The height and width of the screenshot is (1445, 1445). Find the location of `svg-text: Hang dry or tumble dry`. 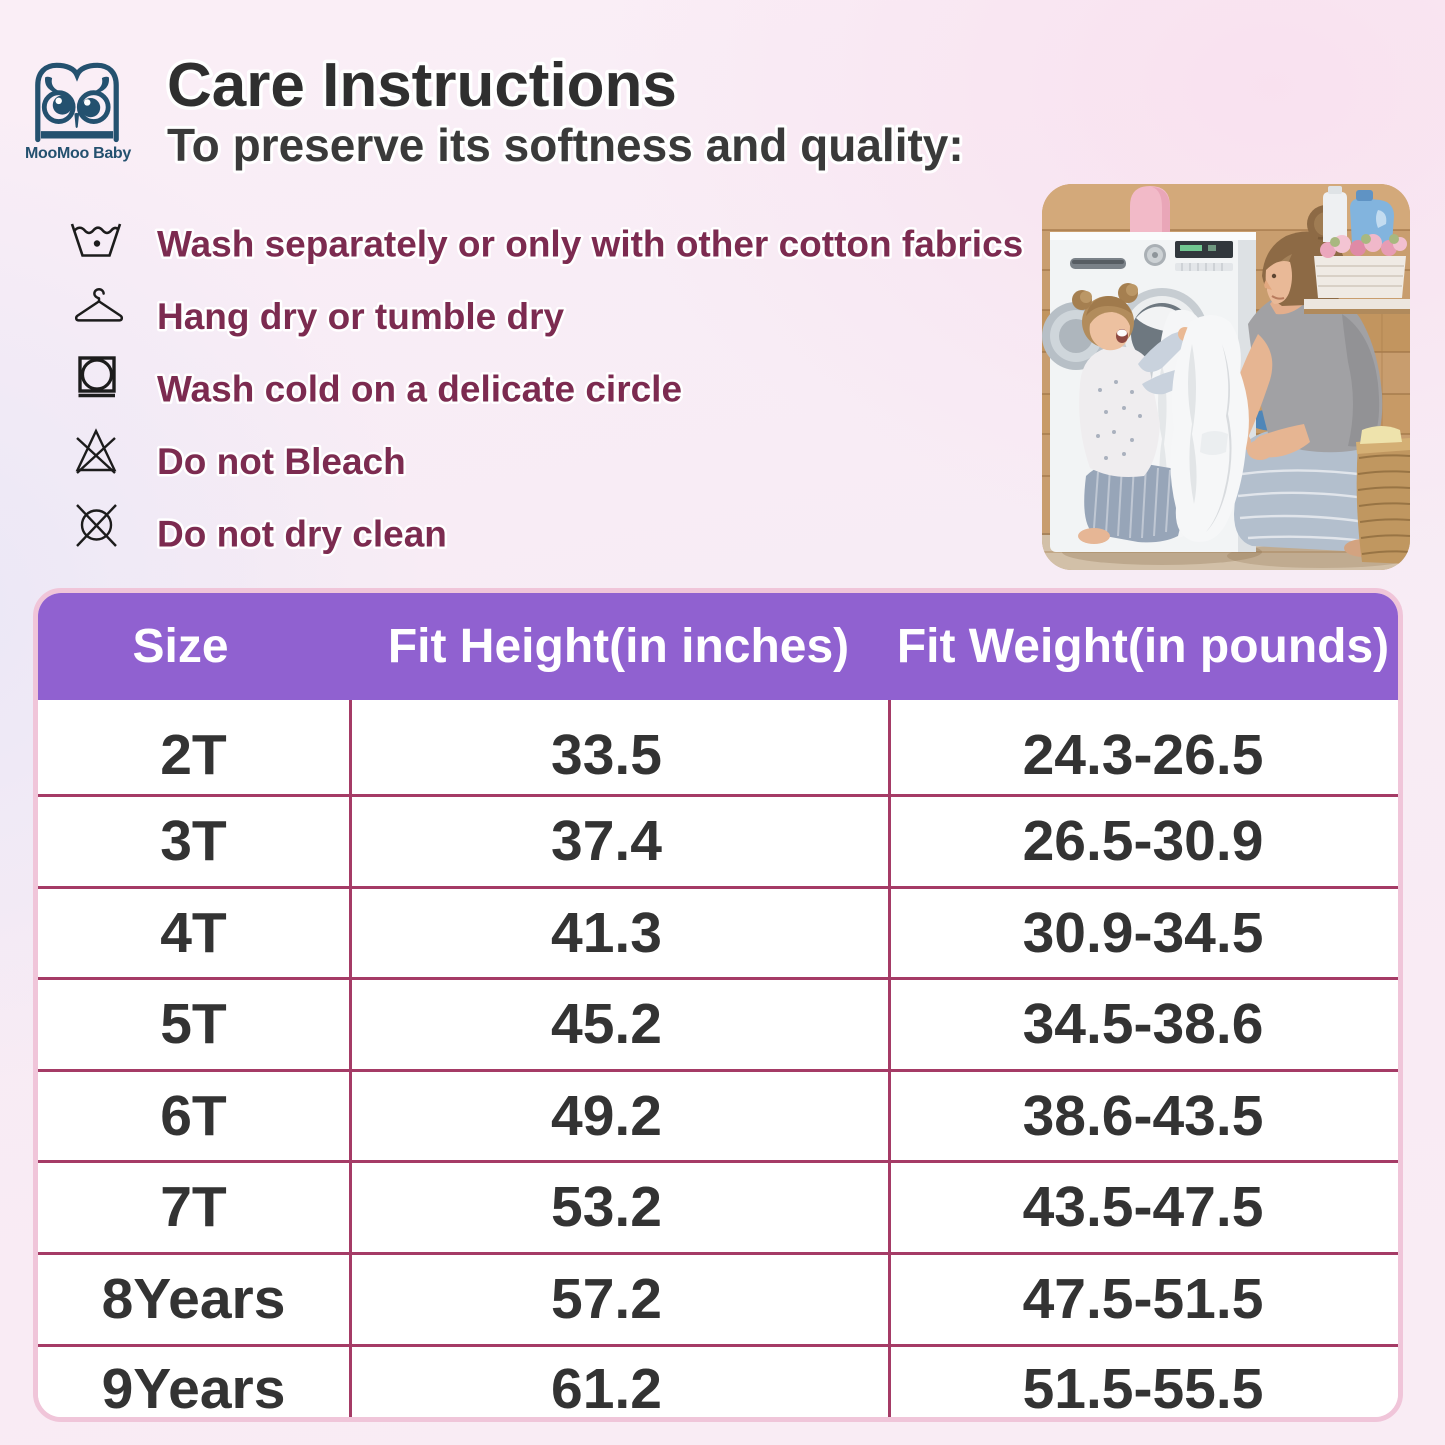

svg-text: Hang dry or tumble dry is located at coordinates (360, 316).